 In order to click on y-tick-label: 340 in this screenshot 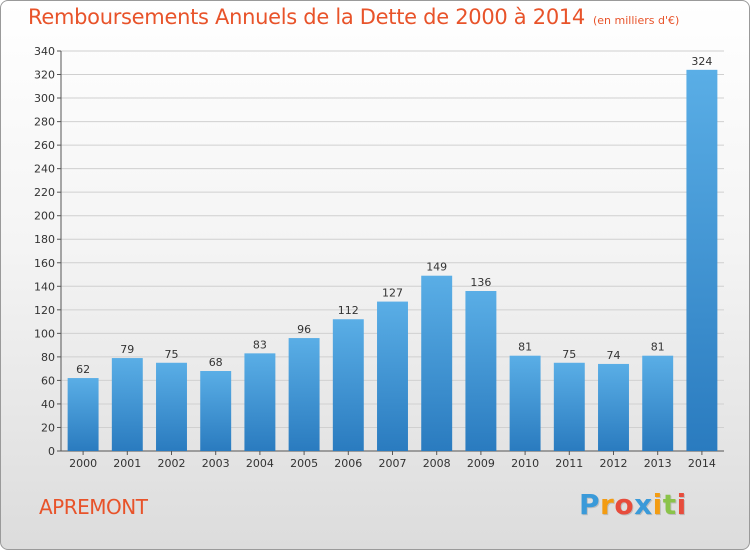, I will do `click(44, 51)`.